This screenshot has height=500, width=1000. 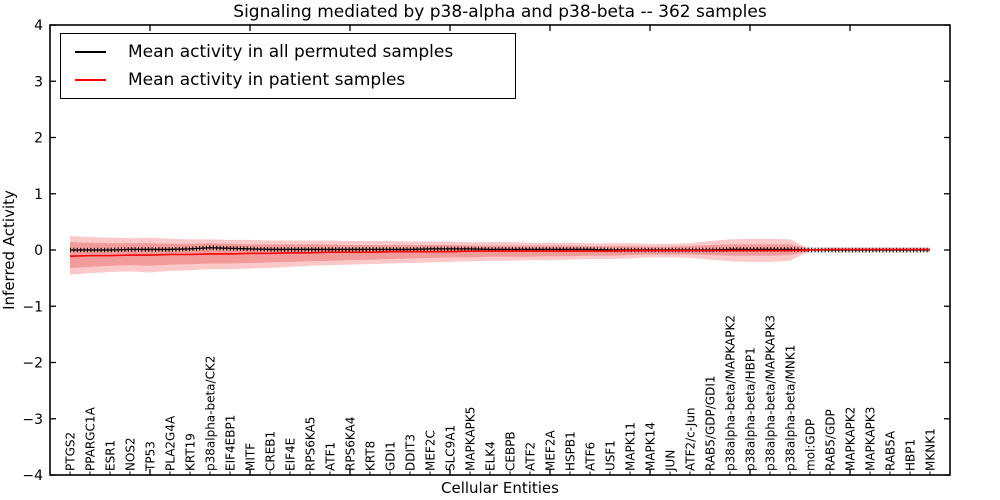 What do you see at coordinates (251, 457) in the screenshot?
I see `x-tick-label: MITF` at bounding box center [251, 457].